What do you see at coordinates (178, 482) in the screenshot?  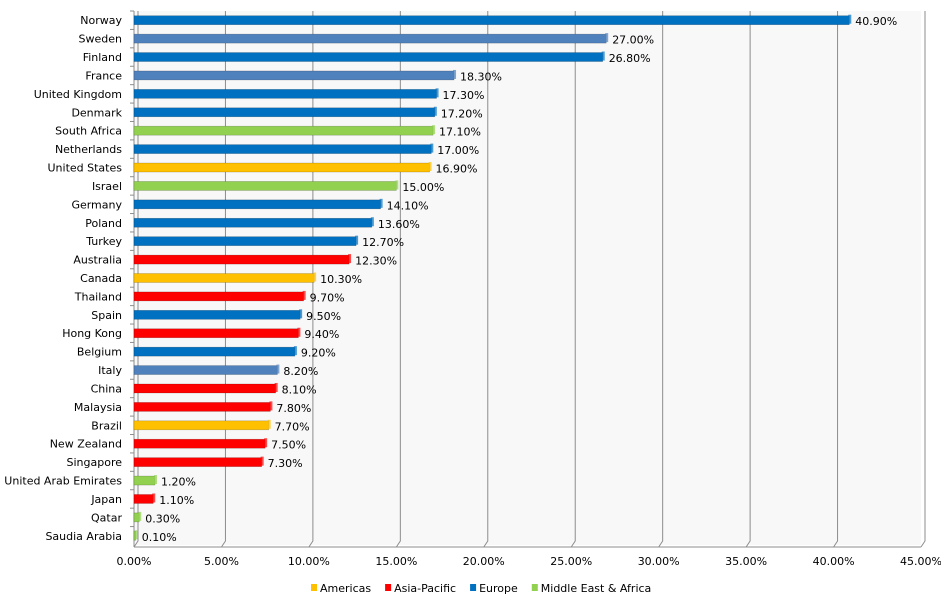 I see `data-label: 1.20%` at bounding box center [178, 482].